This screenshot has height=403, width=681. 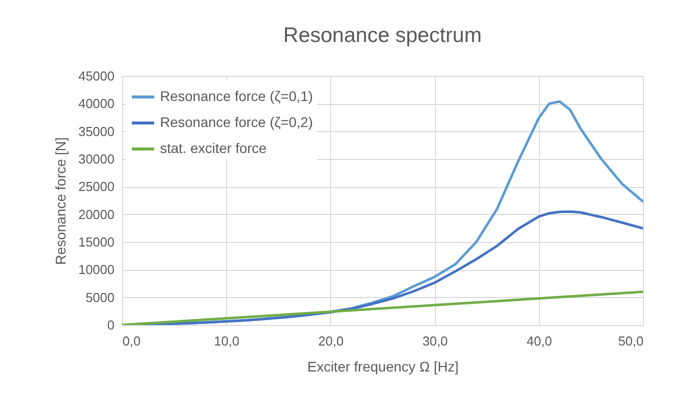 What do you see at coordinates (131, 341) in the screenshot?
I see `x-tick-label: 0,0` at bounding box center [131, 341].